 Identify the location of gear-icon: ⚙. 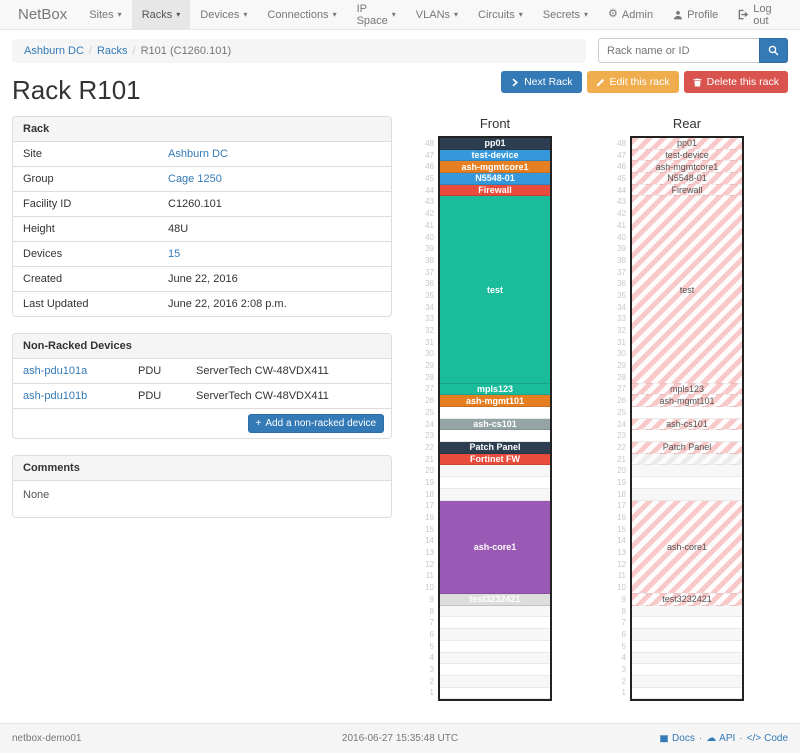
(613, 14).